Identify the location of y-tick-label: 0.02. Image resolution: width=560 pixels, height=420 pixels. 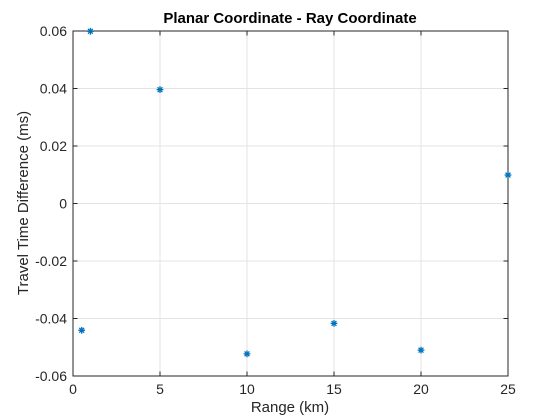
(53, 146).